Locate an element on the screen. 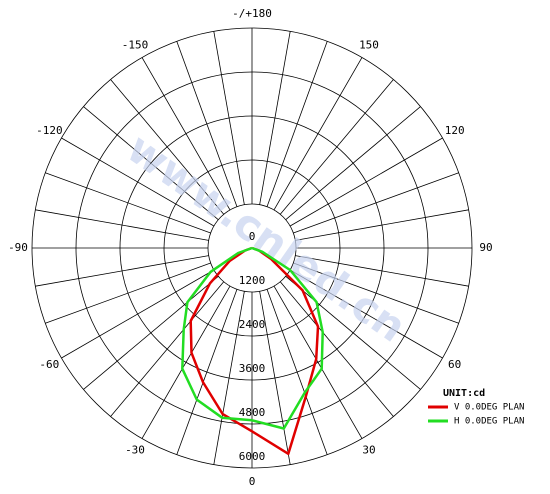 Image resolution: width=550 pixels, height=494 pixels. angle-tick-label: -60 is located at coordinates (49, 364).